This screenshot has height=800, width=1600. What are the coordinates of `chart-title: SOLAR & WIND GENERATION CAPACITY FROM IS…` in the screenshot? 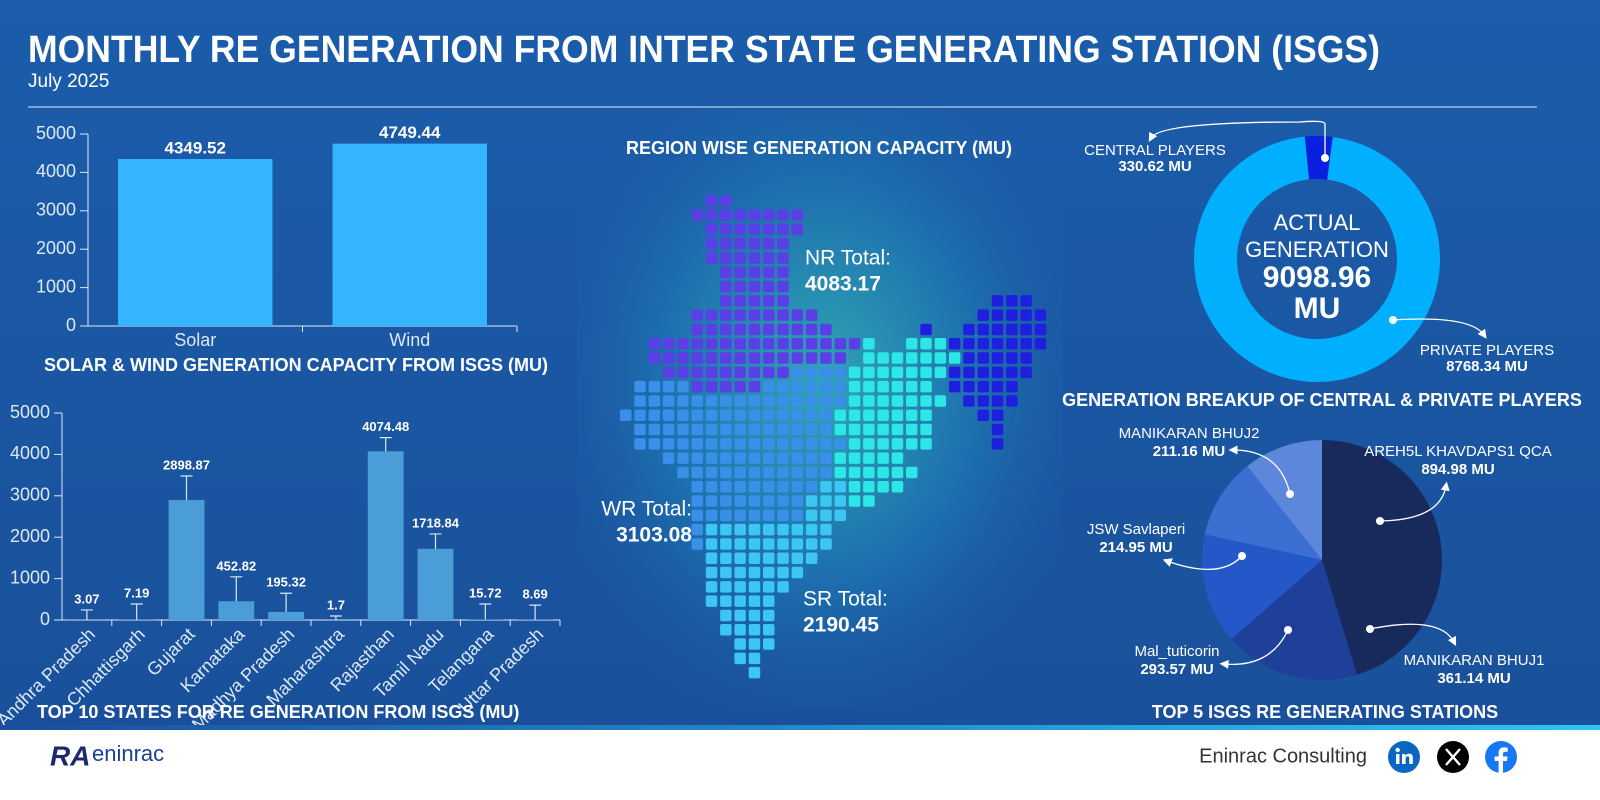 It's located at (296, 365).